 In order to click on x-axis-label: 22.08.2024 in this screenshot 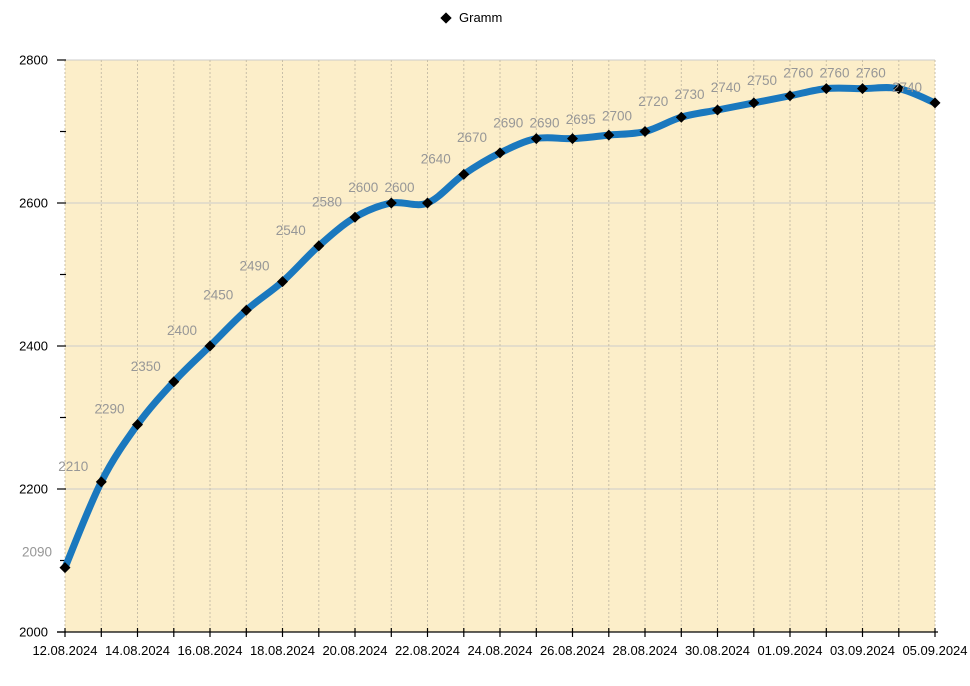, I will do `click(427, 650)`.